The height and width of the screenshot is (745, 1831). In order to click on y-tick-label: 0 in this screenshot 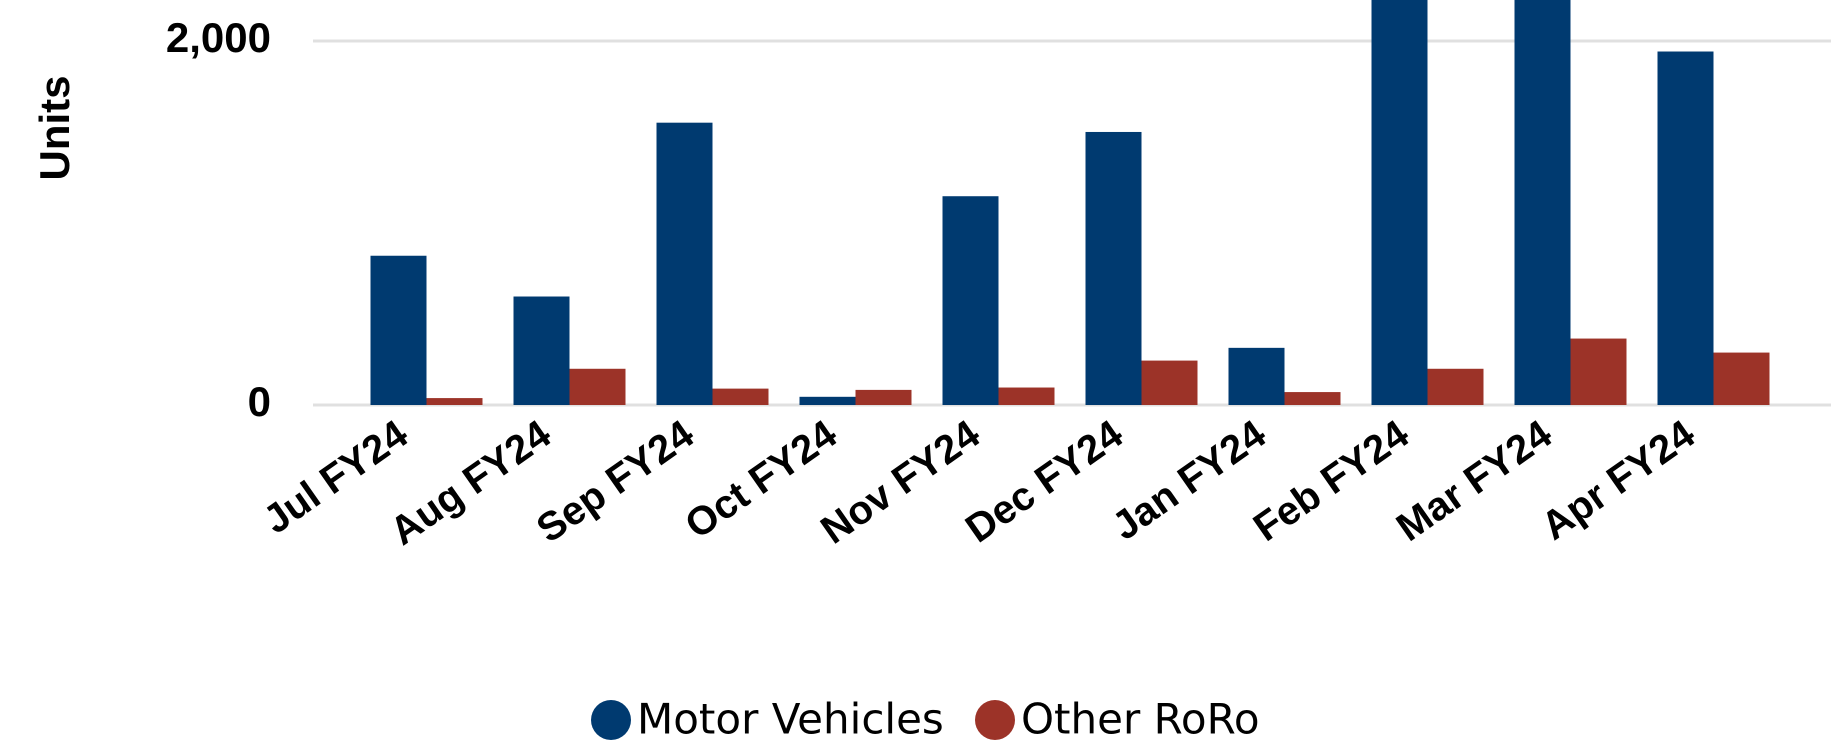, I will do `click(259, 401)`.